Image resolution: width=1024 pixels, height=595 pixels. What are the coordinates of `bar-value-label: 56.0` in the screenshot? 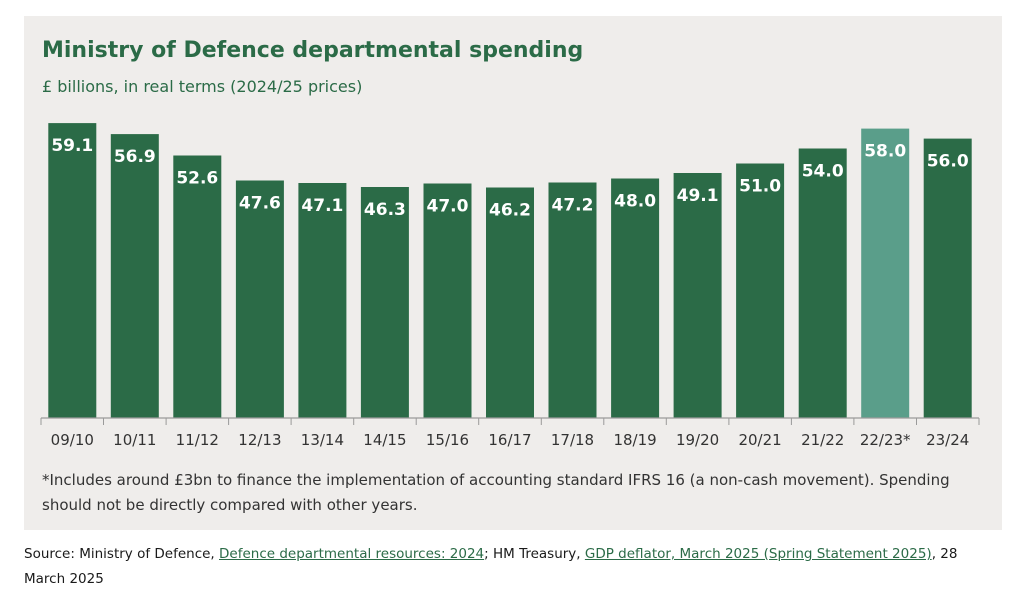 It's located at (948, 162).